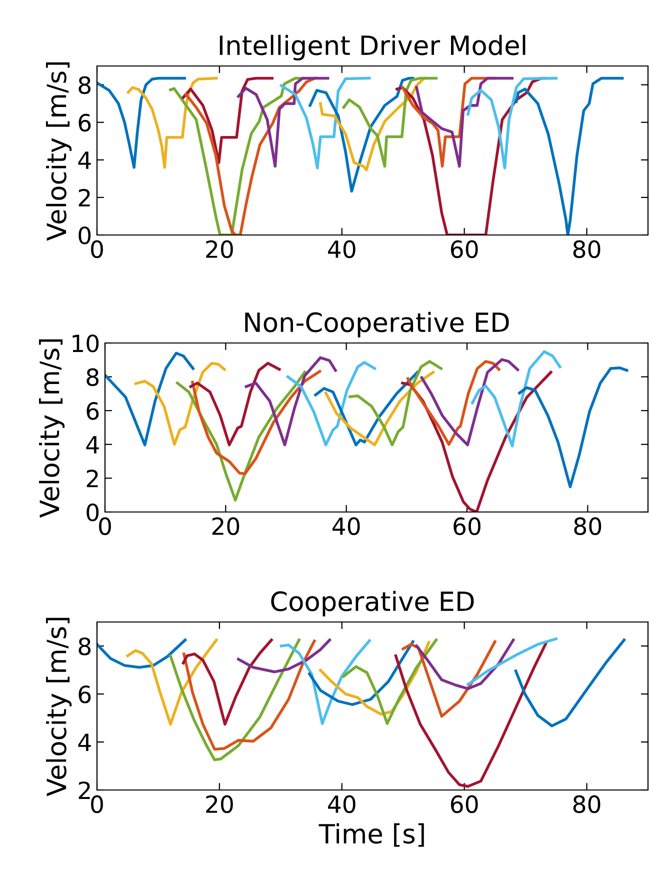  Describe the element at coordinates (377, 325) in the screenshot. I see `chart-title: Non-Cooperative ED` at that location.